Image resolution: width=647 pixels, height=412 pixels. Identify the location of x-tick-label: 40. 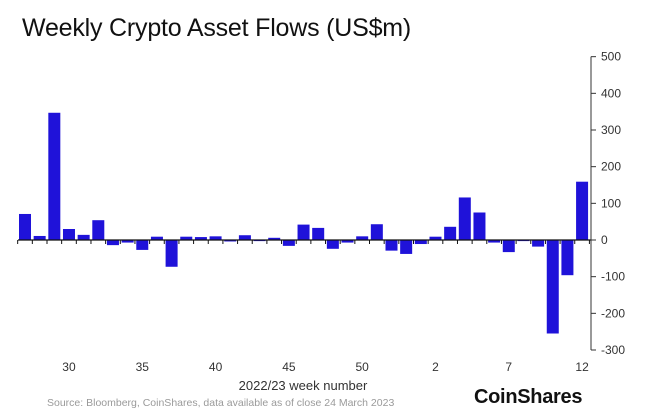
(216, 367).